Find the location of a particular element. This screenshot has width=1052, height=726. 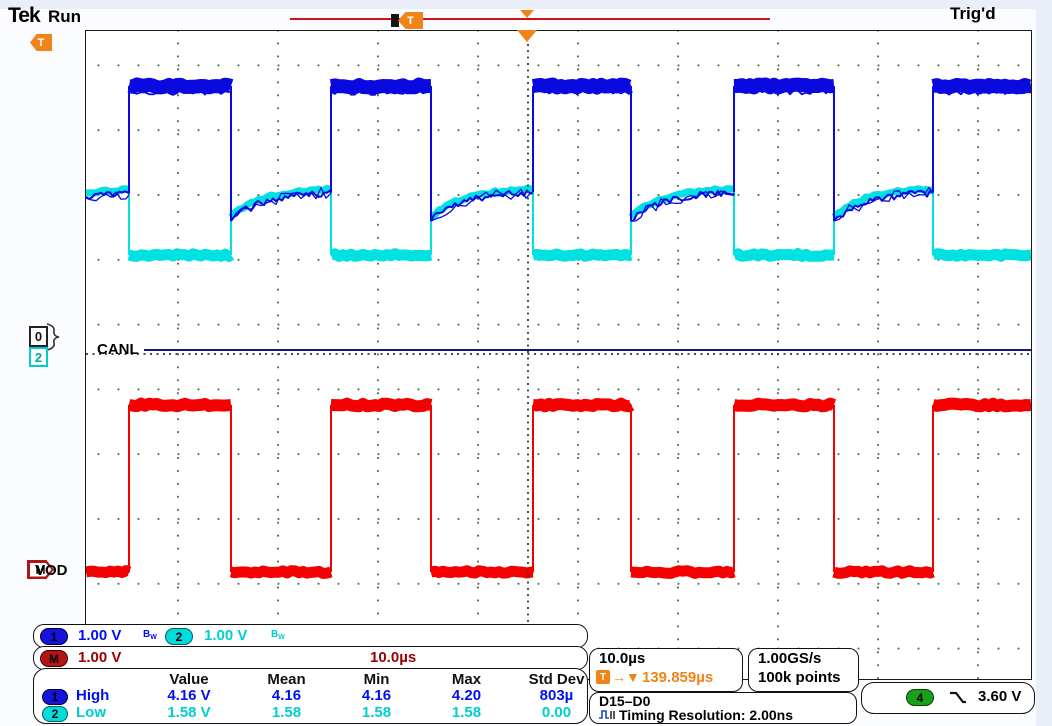

ch1-scale: 1.00 V is located at coordinates (100, 635).